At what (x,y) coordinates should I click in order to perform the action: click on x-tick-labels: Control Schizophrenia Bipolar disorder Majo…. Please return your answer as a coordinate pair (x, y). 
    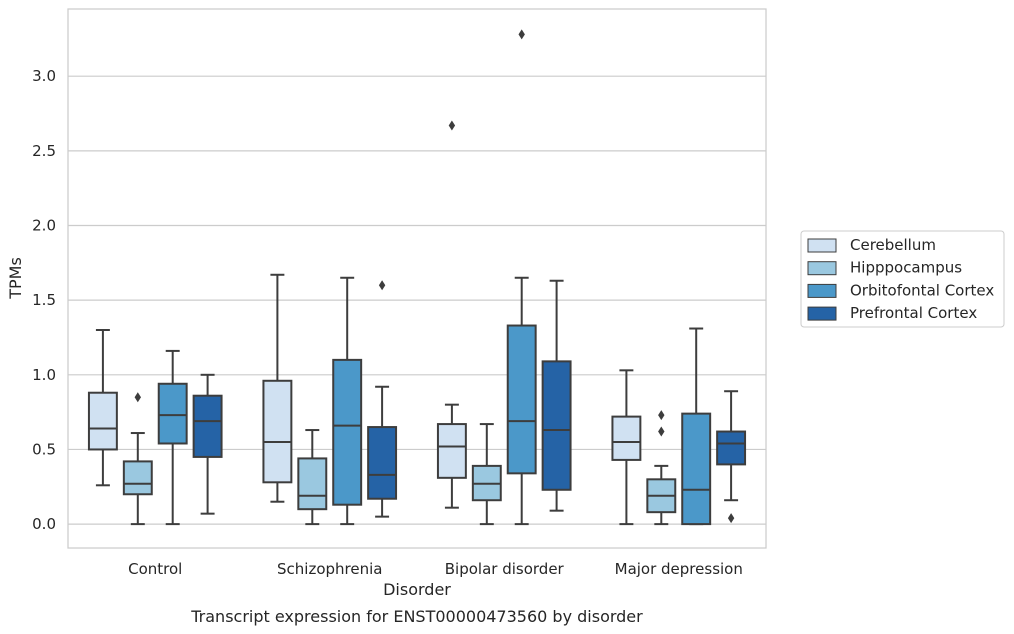
    Looking at the image, I should click on (435, 569).